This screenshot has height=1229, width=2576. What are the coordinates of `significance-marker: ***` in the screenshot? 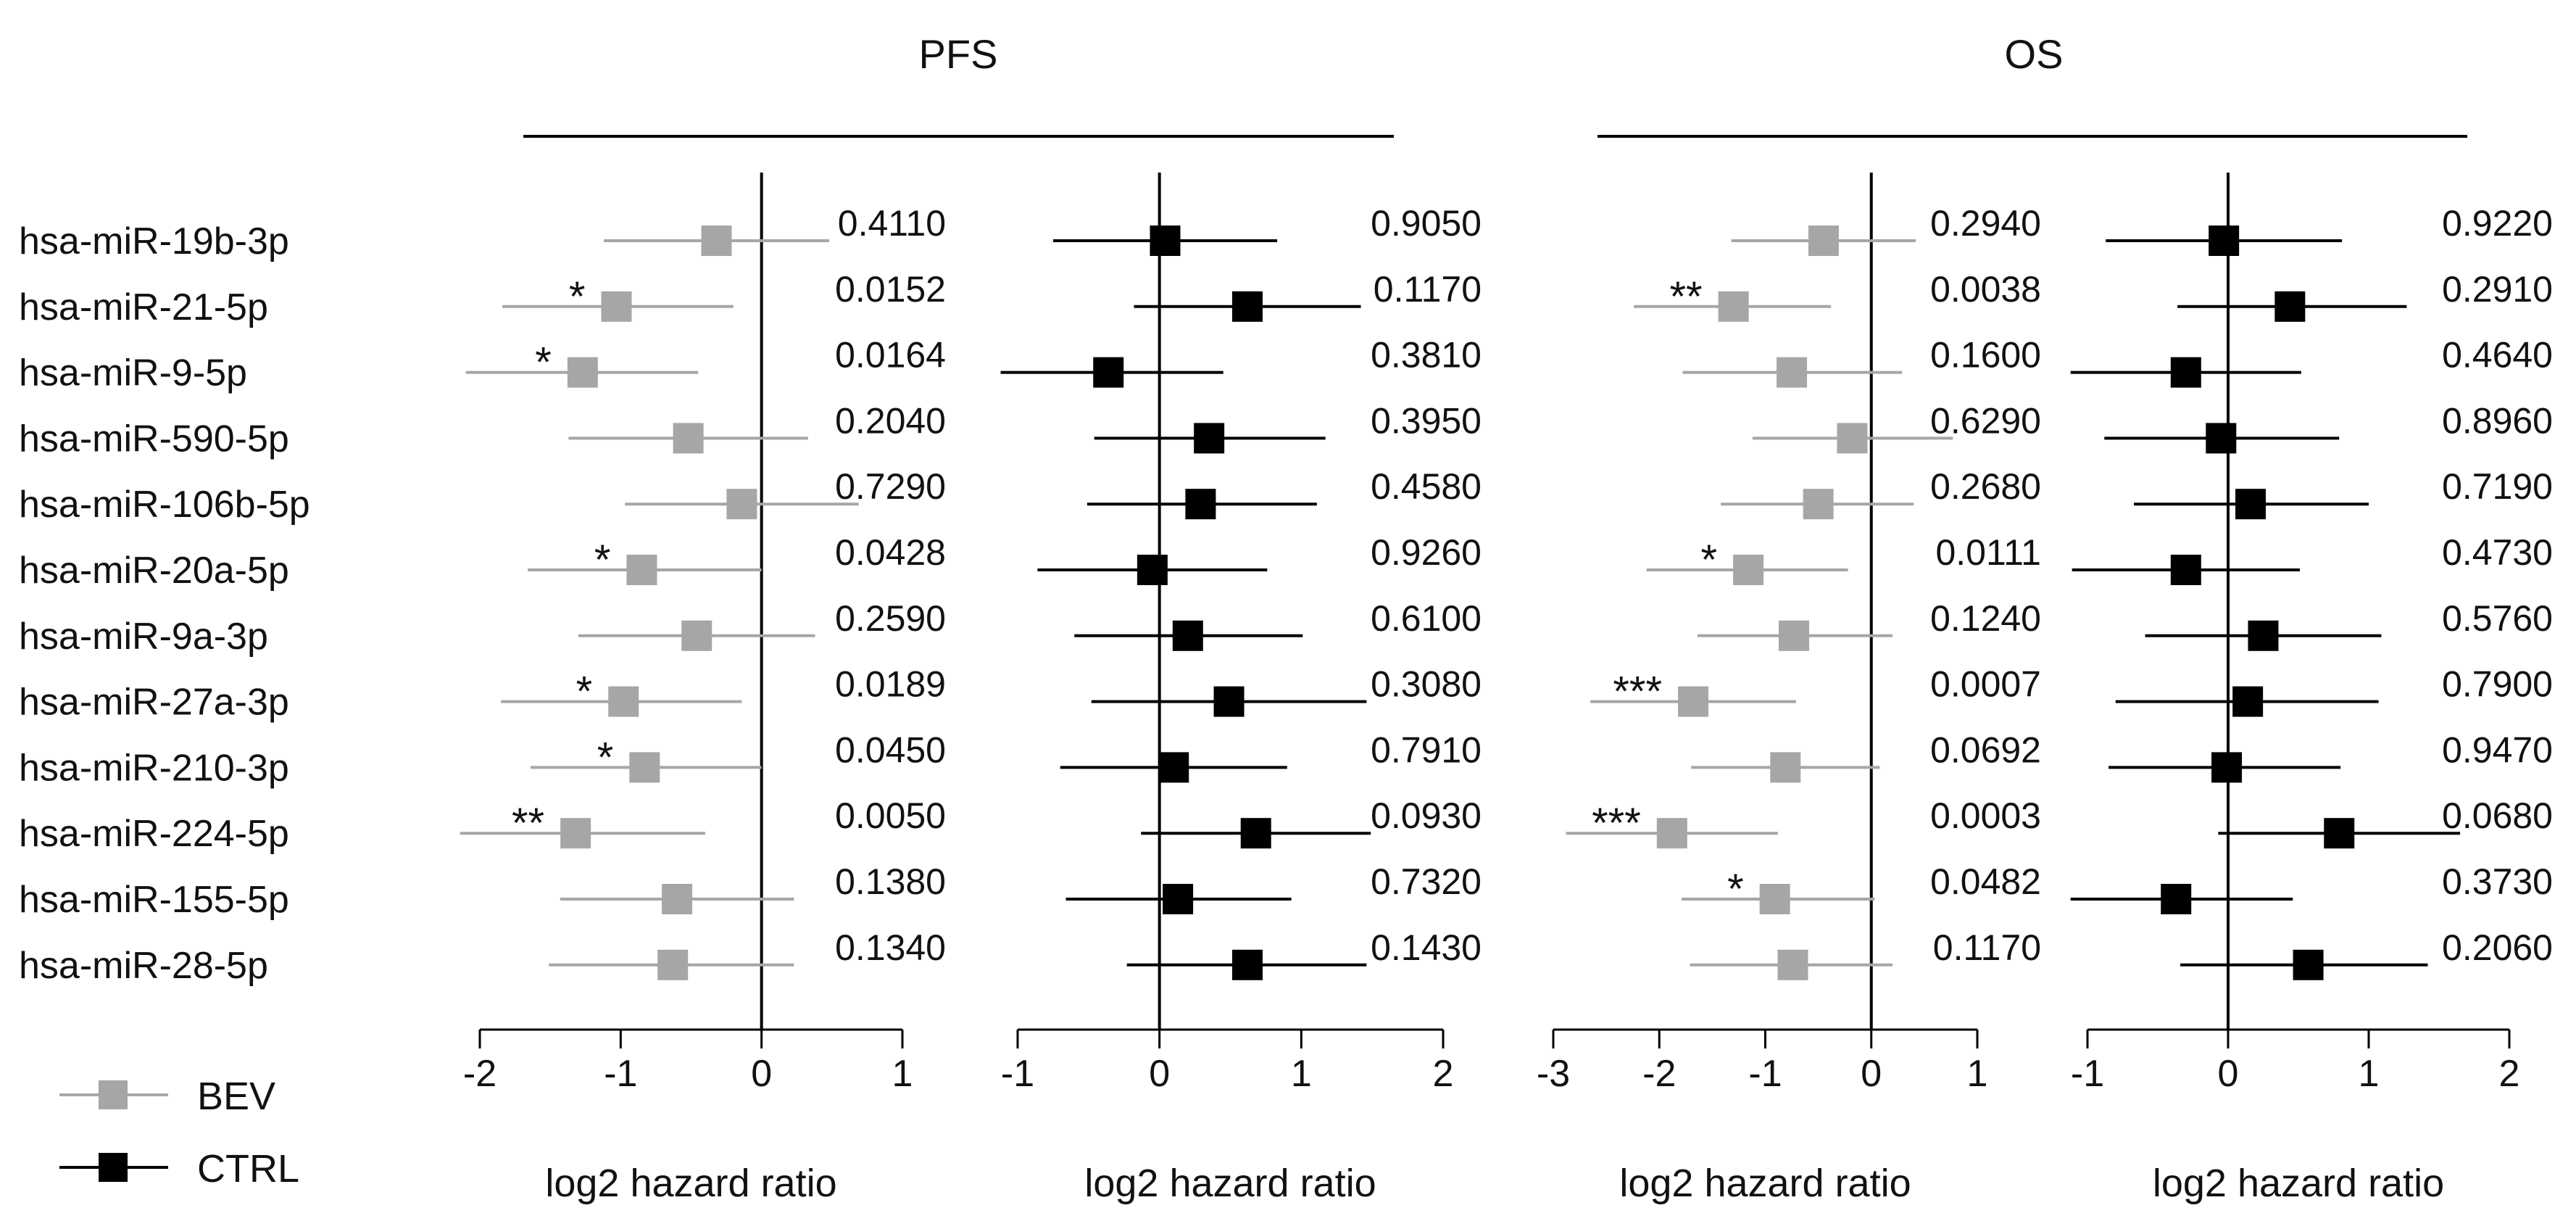 It's located at (1616, 823).